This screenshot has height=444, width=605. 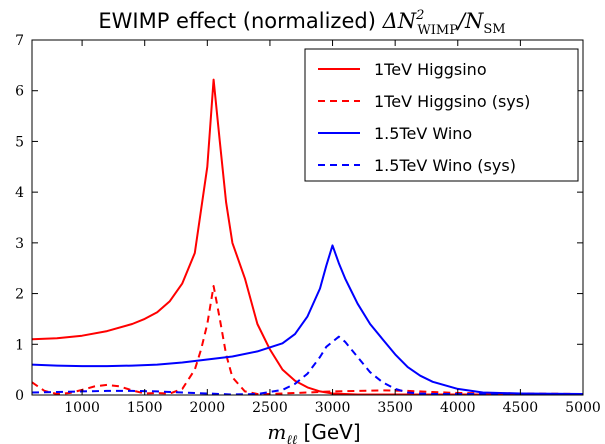 I want to click on x-tick-label: 1000, so click(x=82, y=408).